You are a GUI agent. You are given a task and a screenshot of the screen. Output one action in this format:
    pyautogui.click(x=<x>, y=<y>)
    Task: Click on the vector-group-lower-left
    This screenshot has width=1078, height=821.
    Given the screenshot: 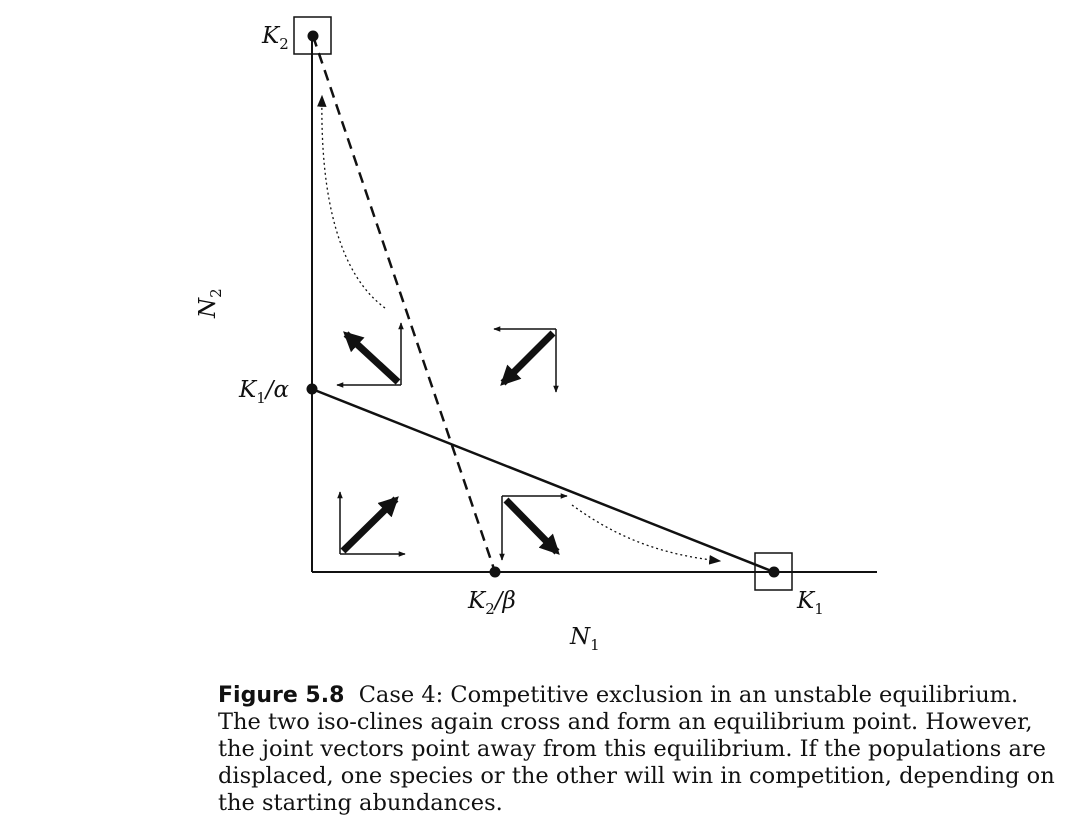 What is the action you would take?
    pyautogui.click(x=371, y=524)
    